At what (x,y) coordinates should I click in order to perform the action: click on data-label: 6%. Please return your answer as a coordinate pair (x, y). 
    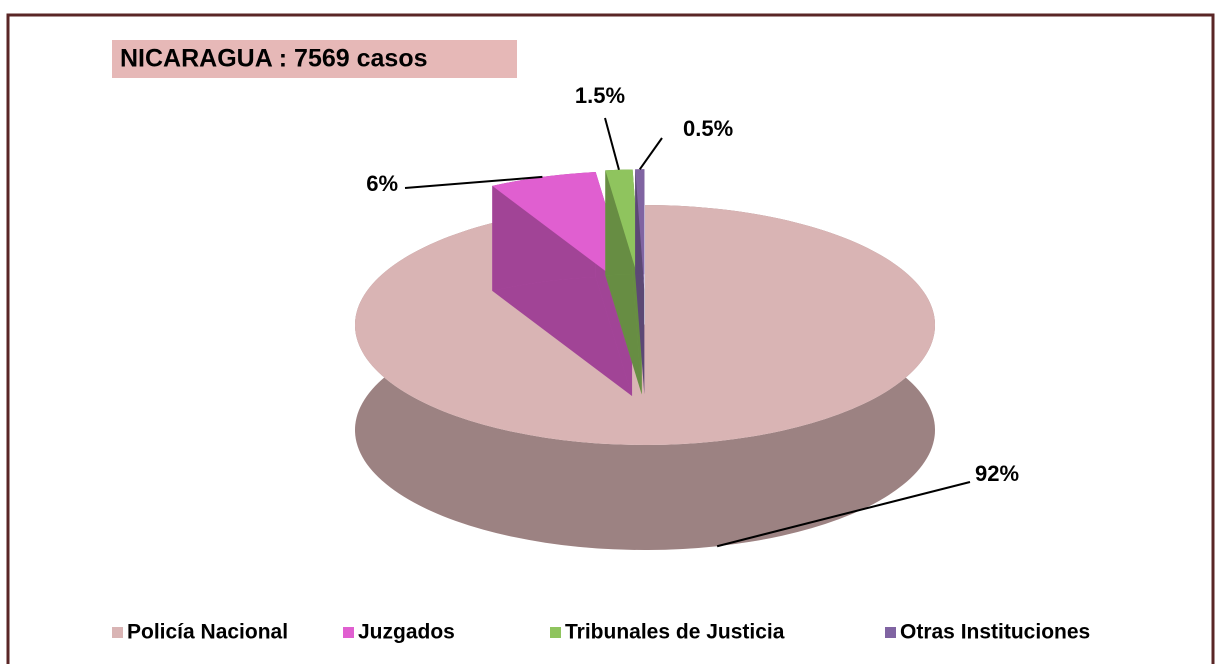
    Looking at the image, I should click on (382, 183).